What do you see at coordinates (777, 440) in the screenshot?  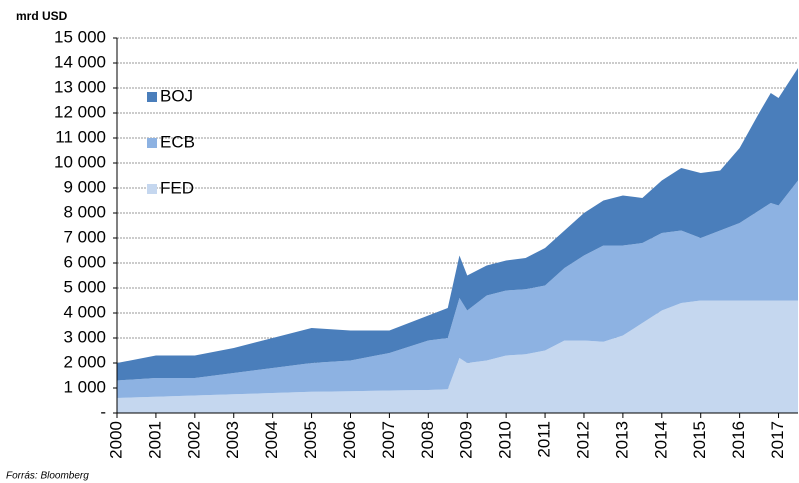 I see `x-tick-label: 2017` at bounding box center [777, 440].